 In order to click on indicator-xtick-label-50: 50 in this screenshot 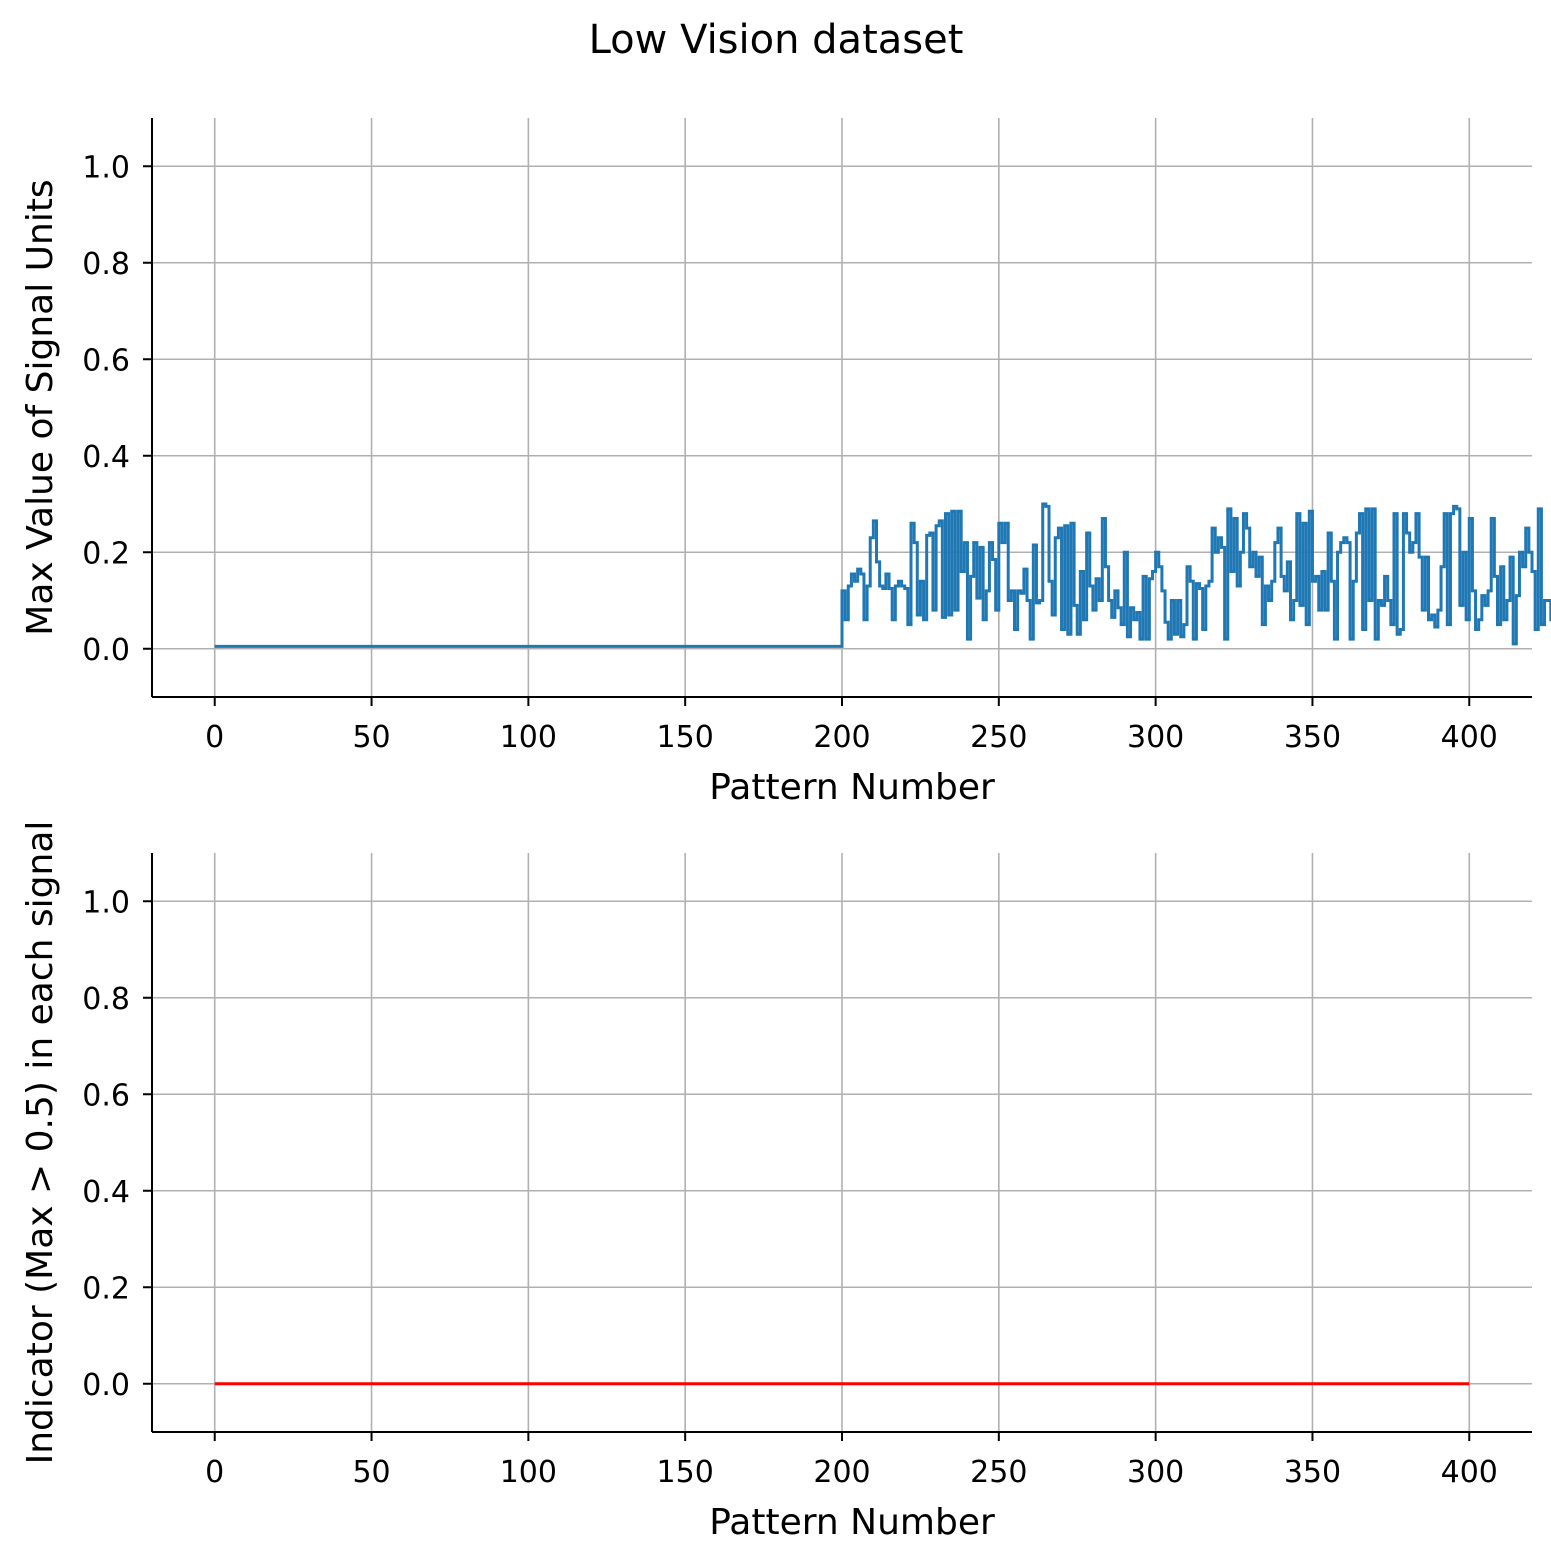, I will do `click(371, 1472)`.